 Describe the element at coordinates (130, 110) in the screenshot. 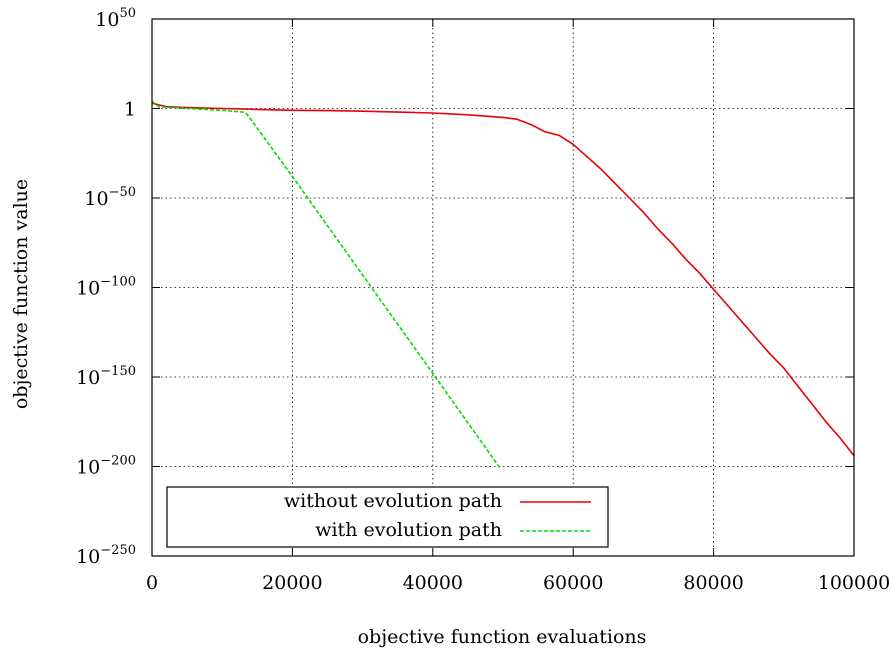

I see `y-tick-label: 1` at that location.